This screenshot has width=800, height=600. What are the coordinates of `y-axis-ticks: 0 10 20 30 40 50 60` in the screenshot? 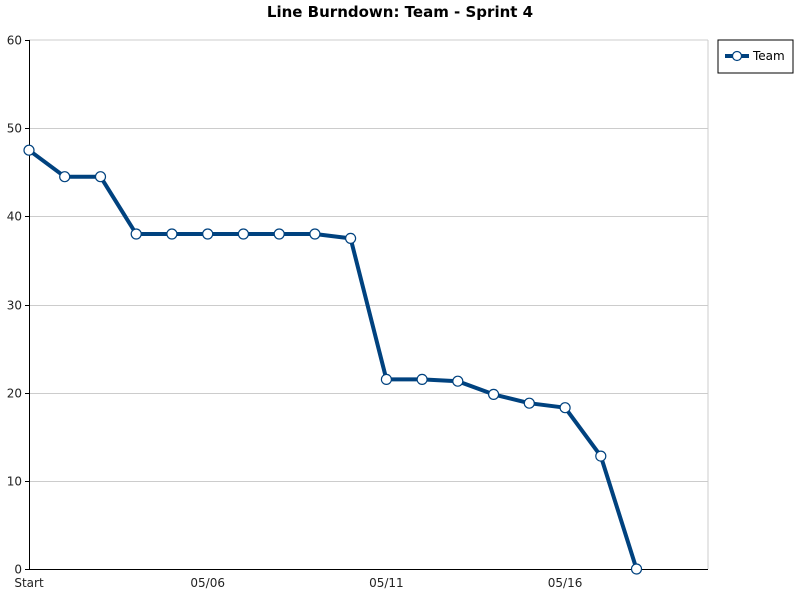 It's located at (18, 305).